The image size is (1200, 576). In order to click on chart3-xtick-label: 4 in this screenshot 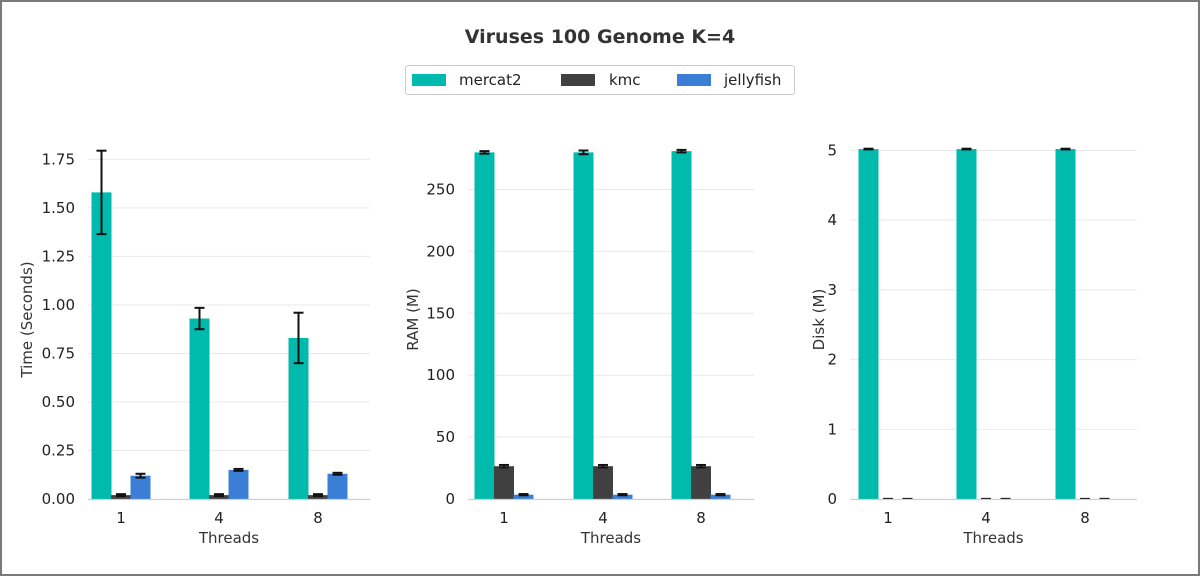, I will do `click(986, 518)`.